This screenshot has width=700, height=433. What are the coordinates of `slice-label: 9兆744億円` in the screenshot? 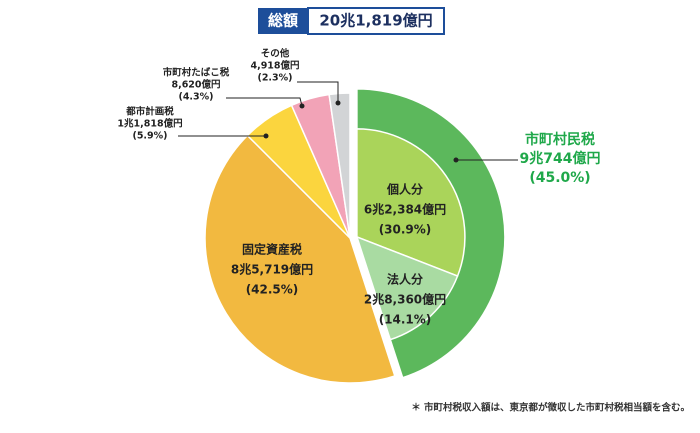 It's located at (560, 158).